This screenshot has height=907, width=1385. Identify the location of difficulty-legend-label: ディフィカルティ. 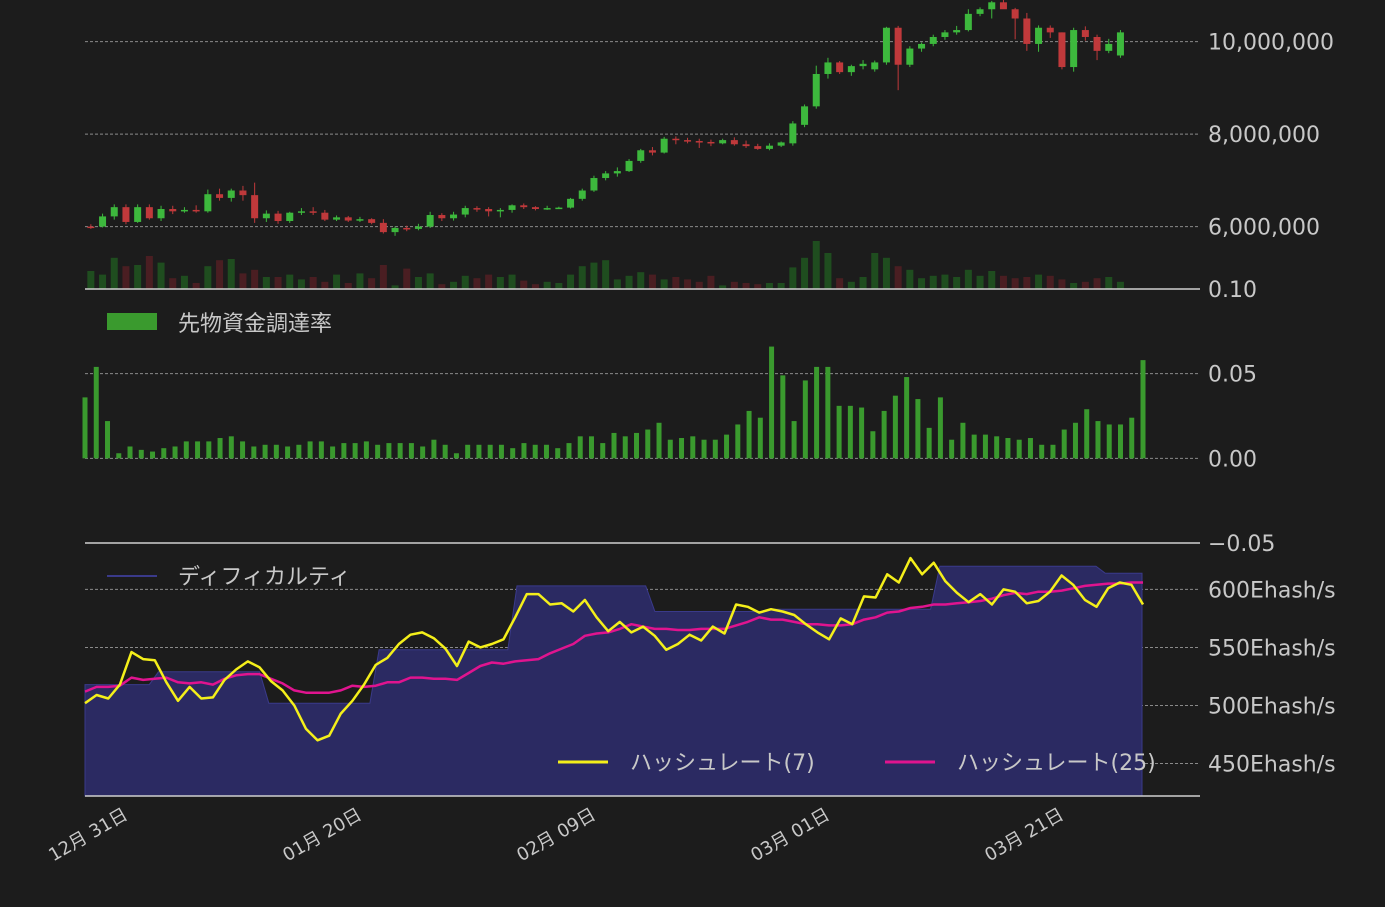
(264, 577).